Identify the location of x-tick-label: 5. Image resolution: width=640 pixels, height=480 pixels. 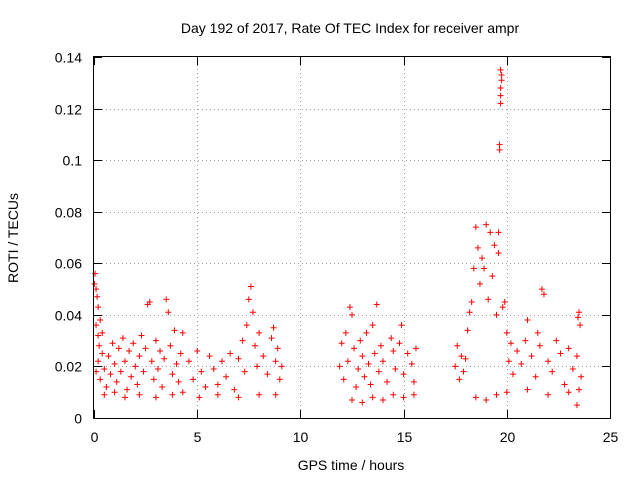
(198, 437).